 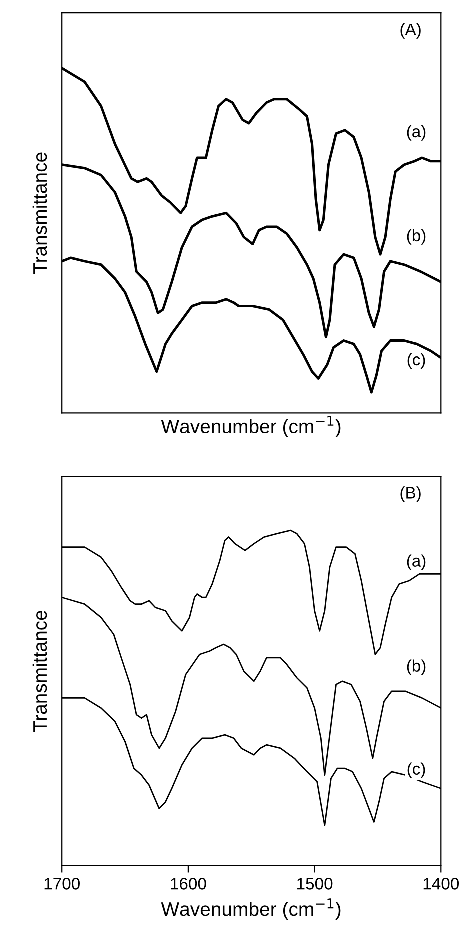 I want to click on text: (A), so click(x=410, y=31).